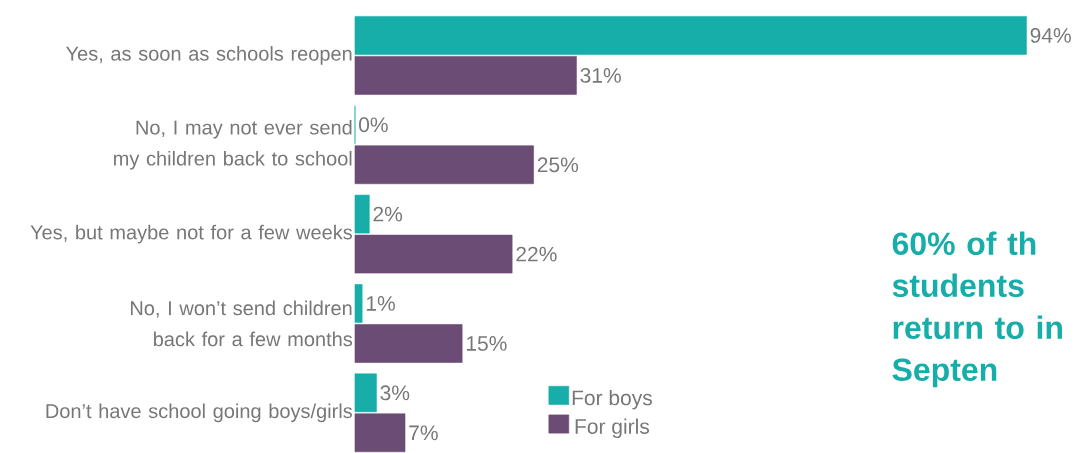 This screenshot has height=453, width=1084. I want to click on y-tick-label: No, I may not ever send my children back to school, so click(233, 144).